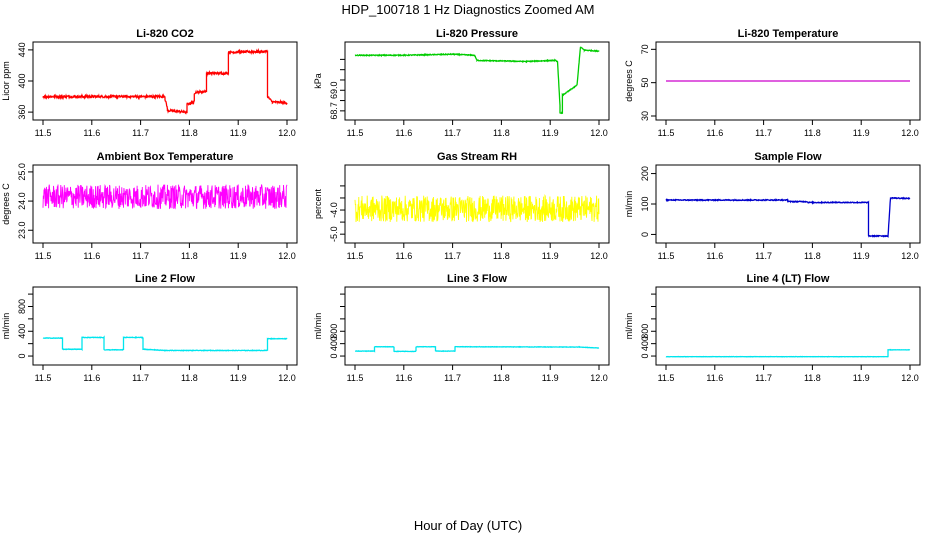 The image size is (936, 540). What do you see at coordinates (22, 172) in the screenshot?
I see `chart-ambient-box-temperature-ytick-label: 25.0` at bounding box center [22, 172].